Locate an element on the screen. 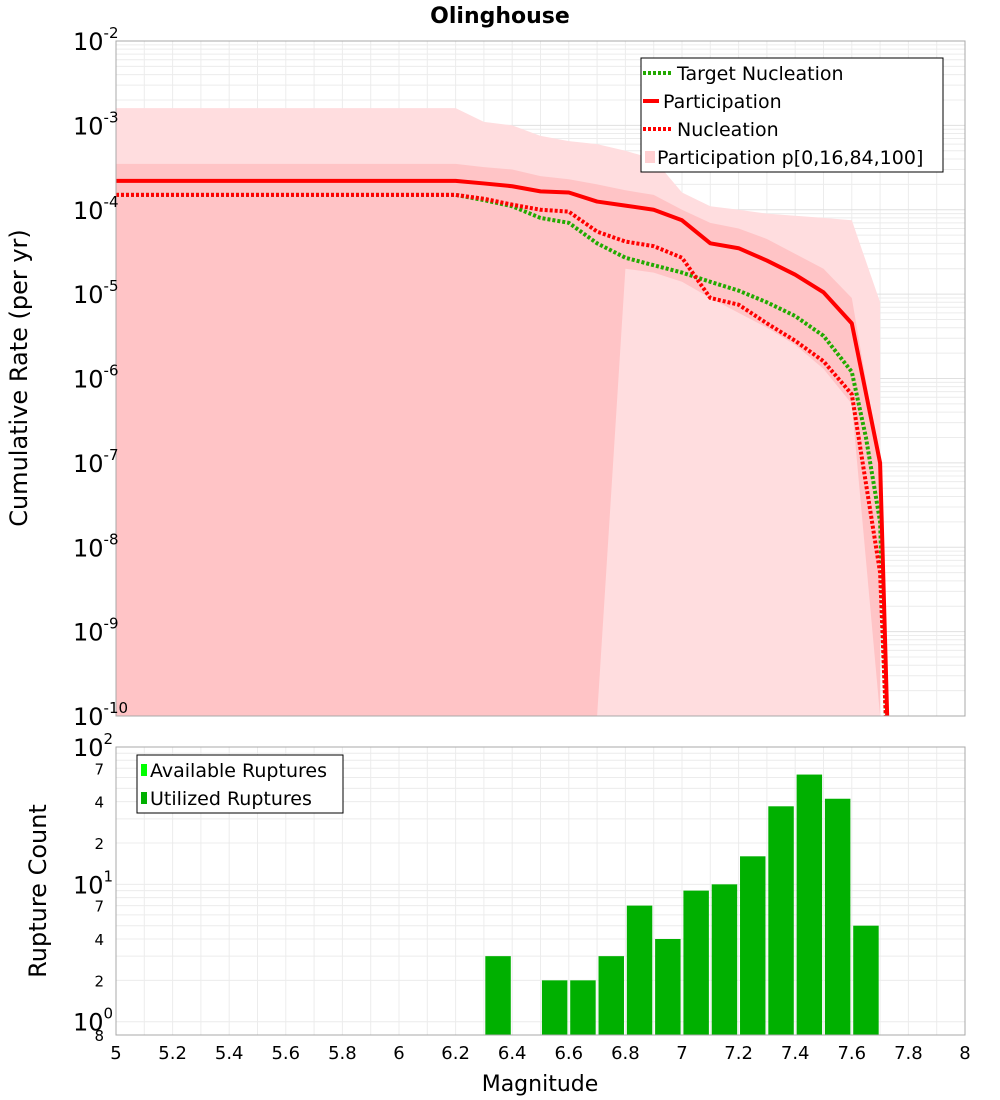  y-tick-label: 10⁰ is located at coordinates (93, 1021).